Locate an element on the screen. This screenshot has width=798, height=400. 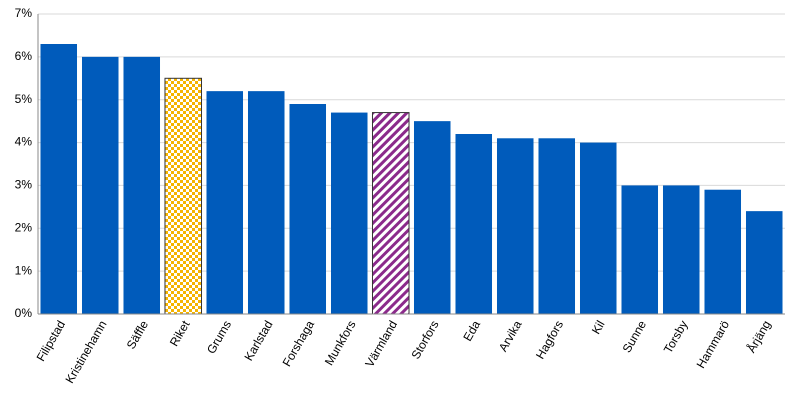
x-tick-label: Säffle is located at coordinates (138, 335).